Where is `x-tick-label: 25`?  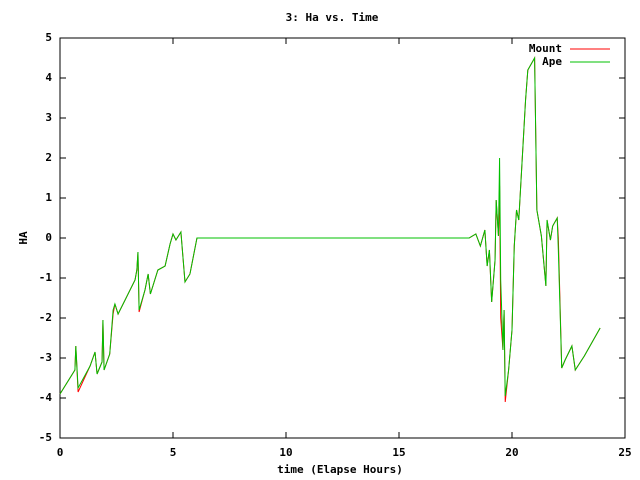 x-tick-label: 25 is located at coordinates (624, 452).